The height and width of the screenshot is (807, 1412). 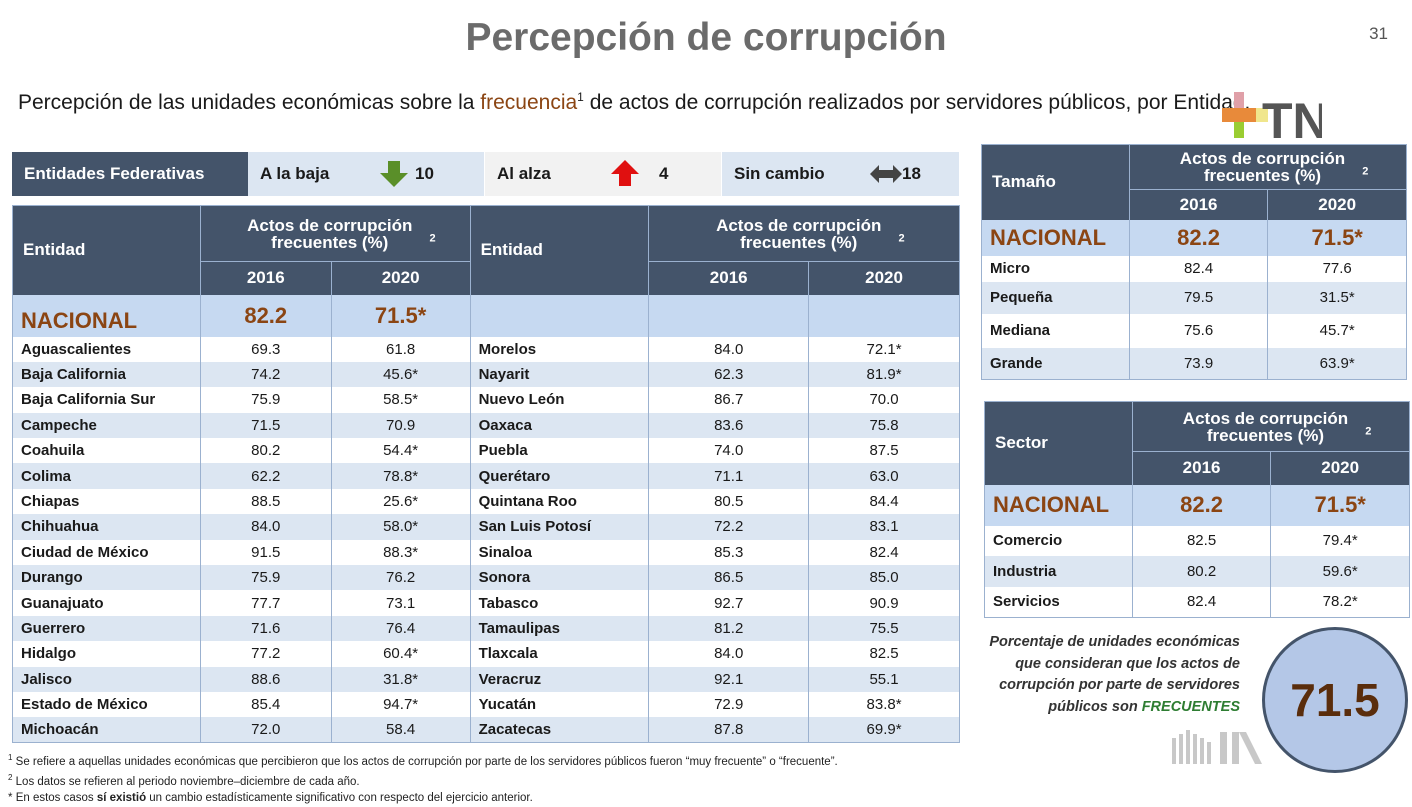 I want to click on value-2020: 72.1*, so click(x=884, y=349).